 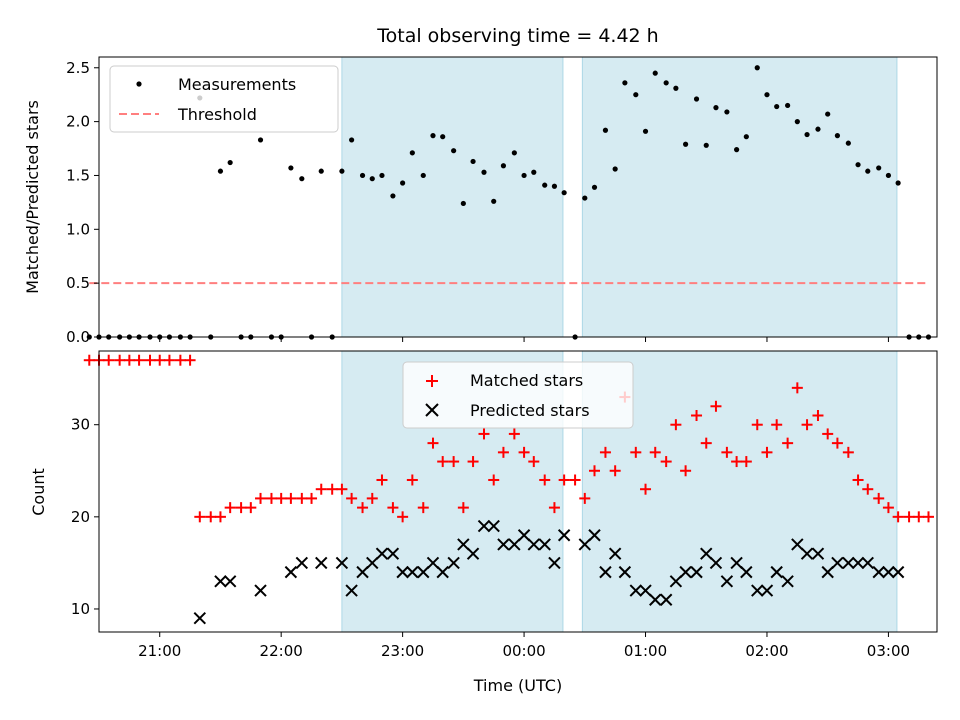 I want to click on x-tick-label: 03:00, so click(x=888, y=651).